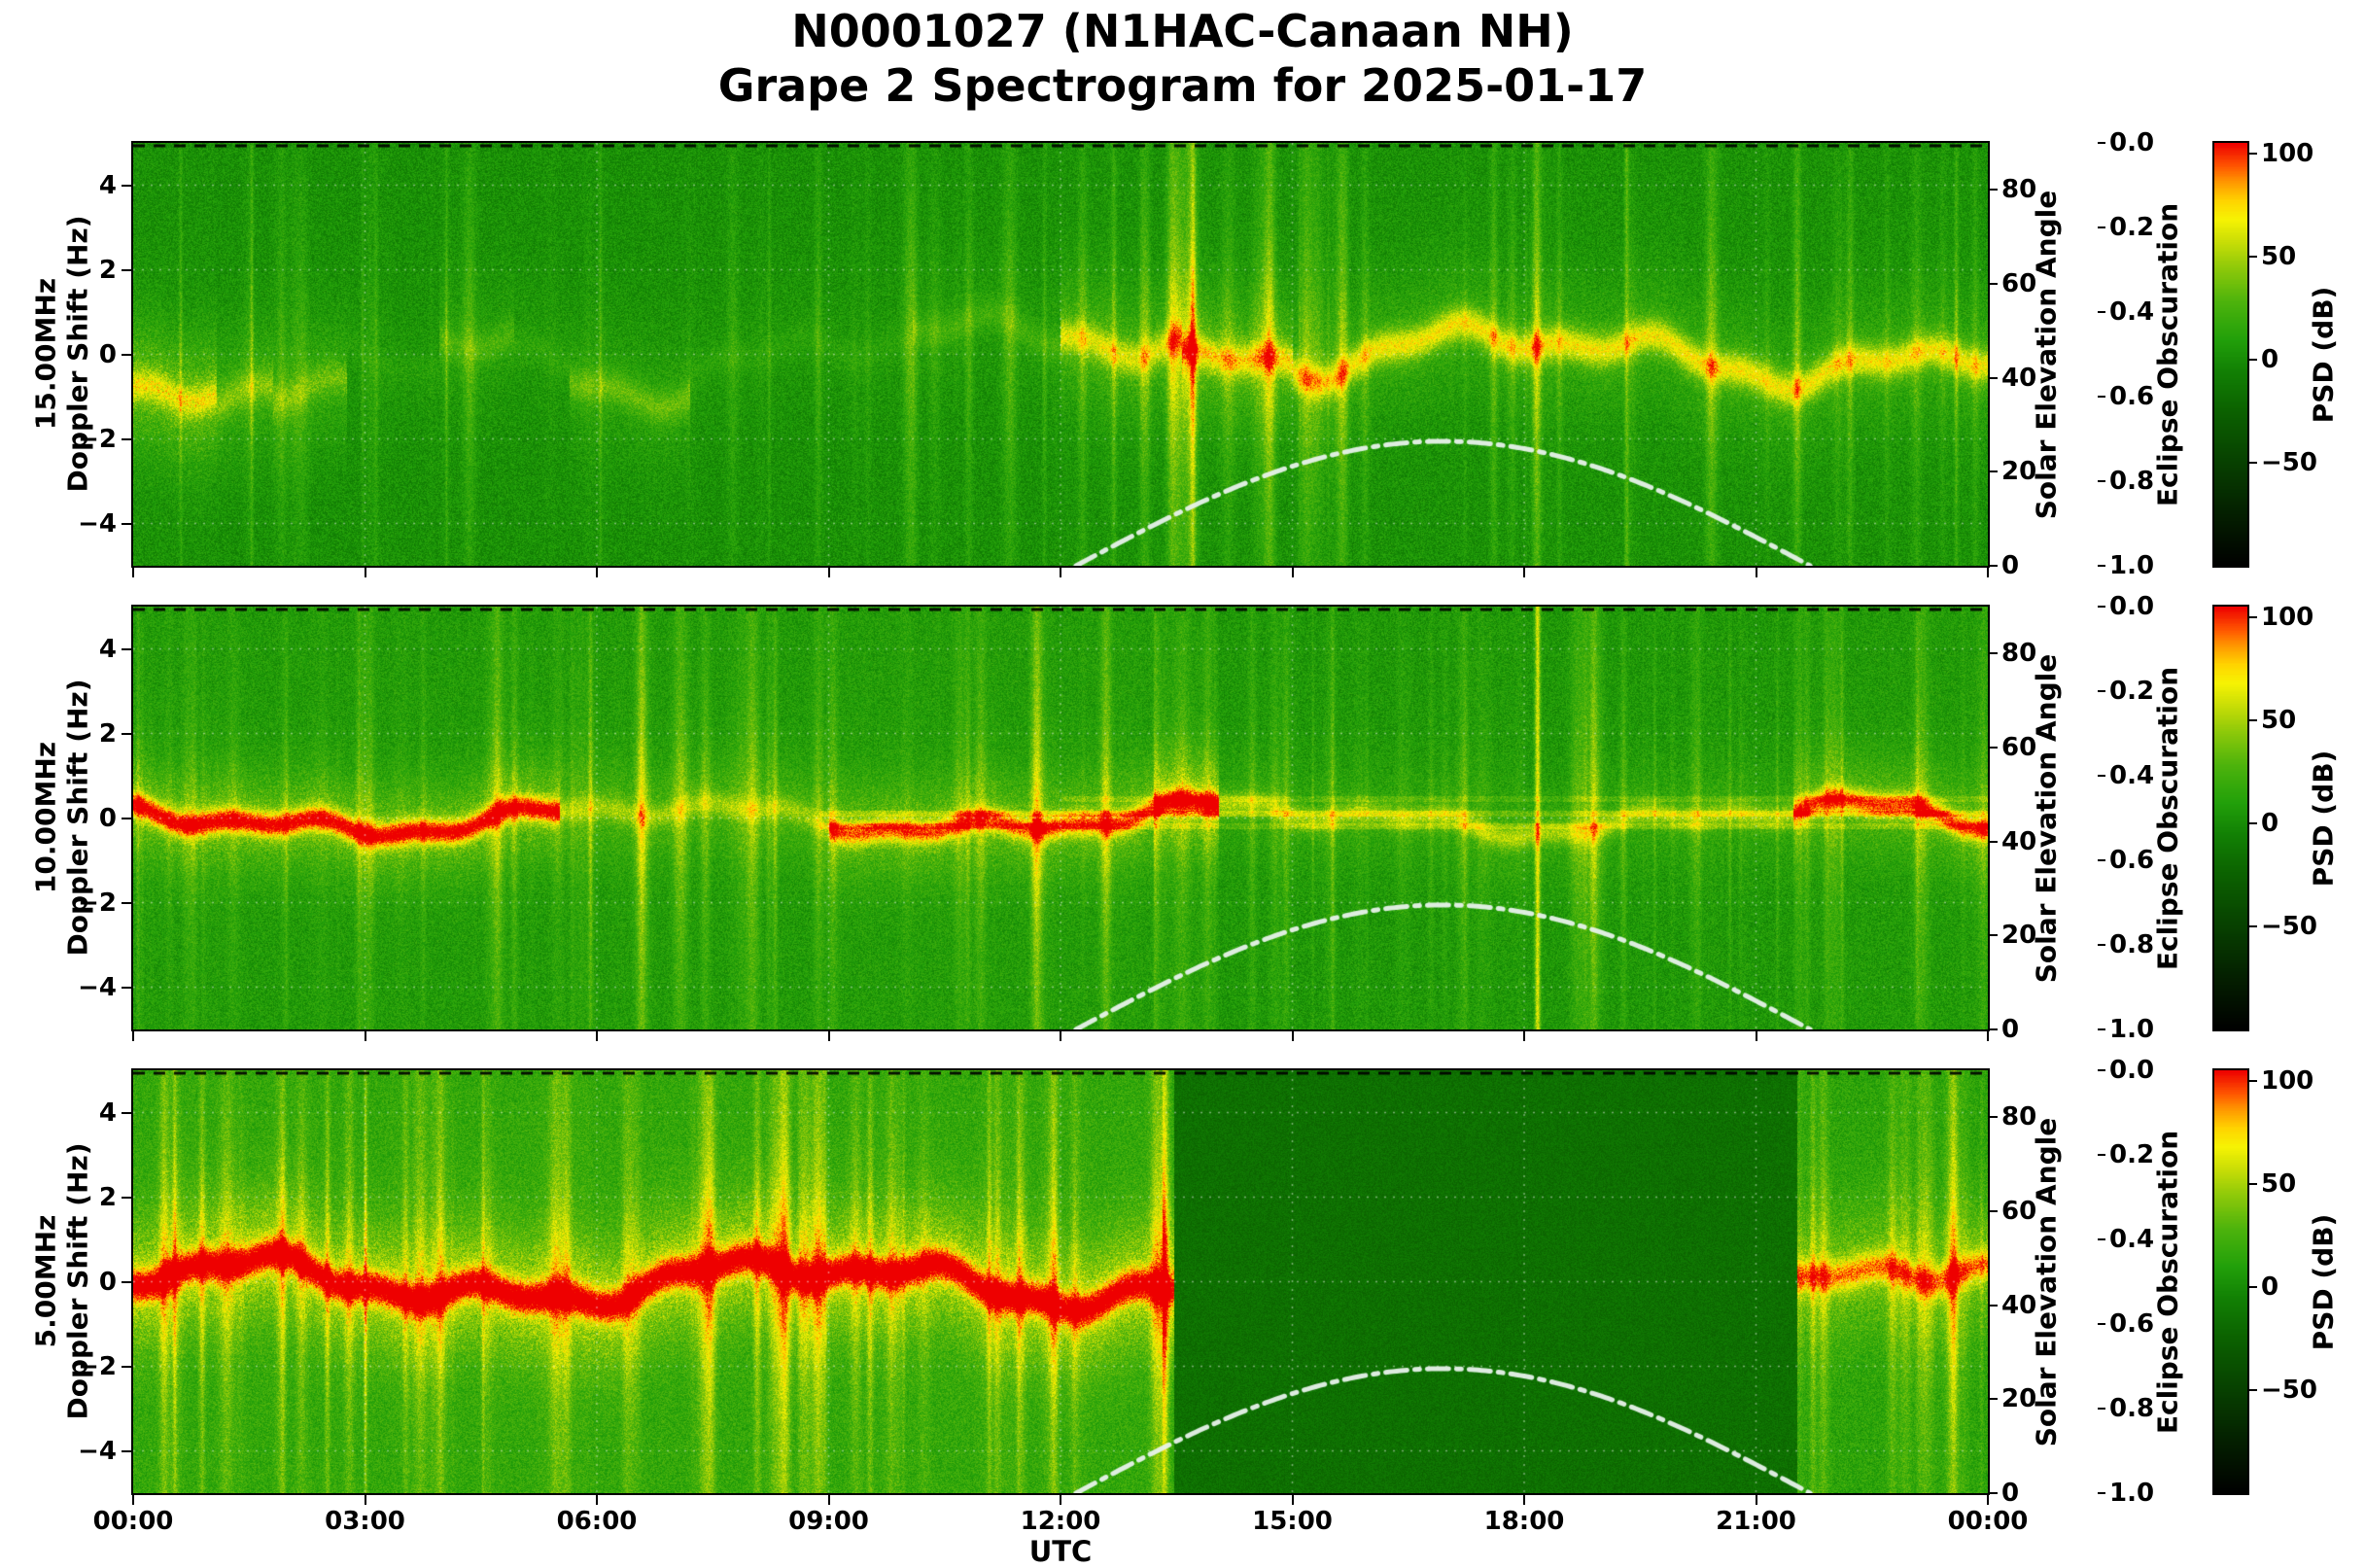  I want to click on x-tick-label: 00:00, so click(1988, 1521).